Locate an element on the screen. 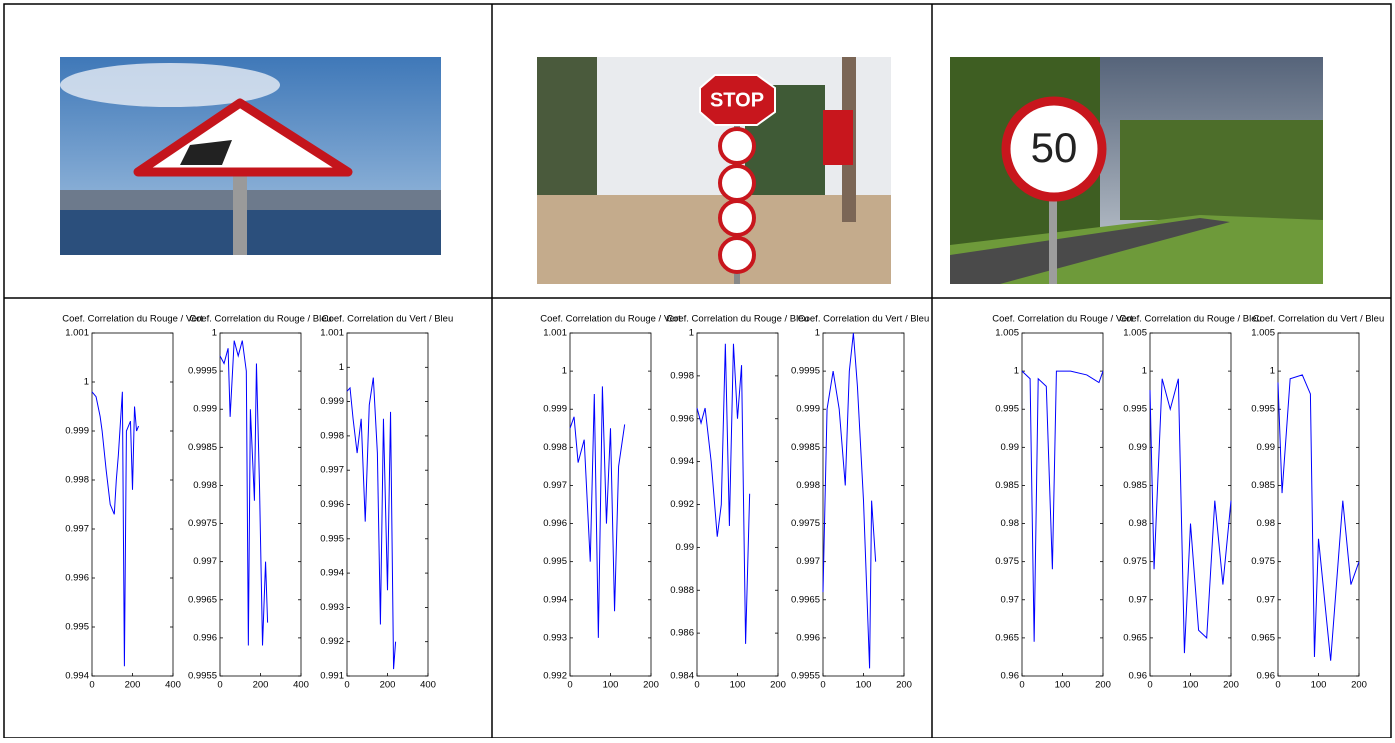 This screenshot has width=1395, height=743. chart-title: Coef. Correlation du Rouge / Vert is located at coordinates (1062, 319).